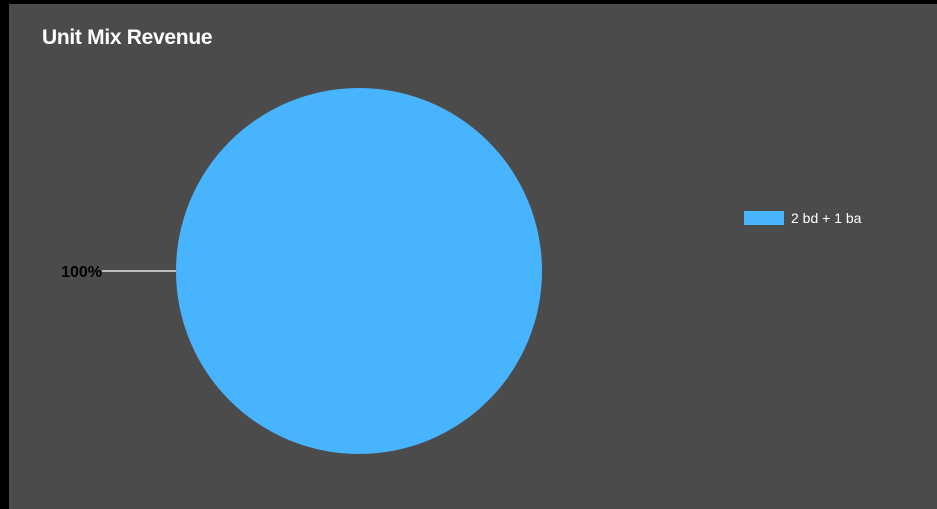  I want to click on legend-swatch, so click(764, 218).